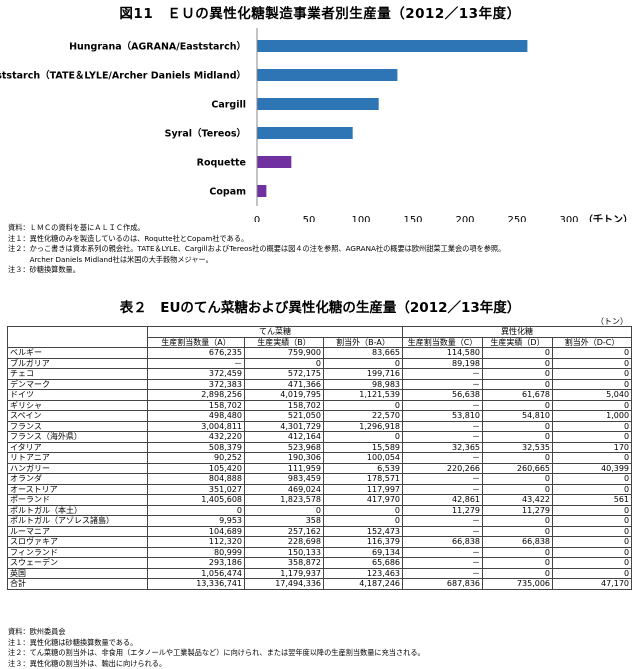 The height and width of the screenshot is (669, 640). What do you see at coordinates (392, 118) in the screenshot?
I see `bars-layer` at bounding box center [392, 118].